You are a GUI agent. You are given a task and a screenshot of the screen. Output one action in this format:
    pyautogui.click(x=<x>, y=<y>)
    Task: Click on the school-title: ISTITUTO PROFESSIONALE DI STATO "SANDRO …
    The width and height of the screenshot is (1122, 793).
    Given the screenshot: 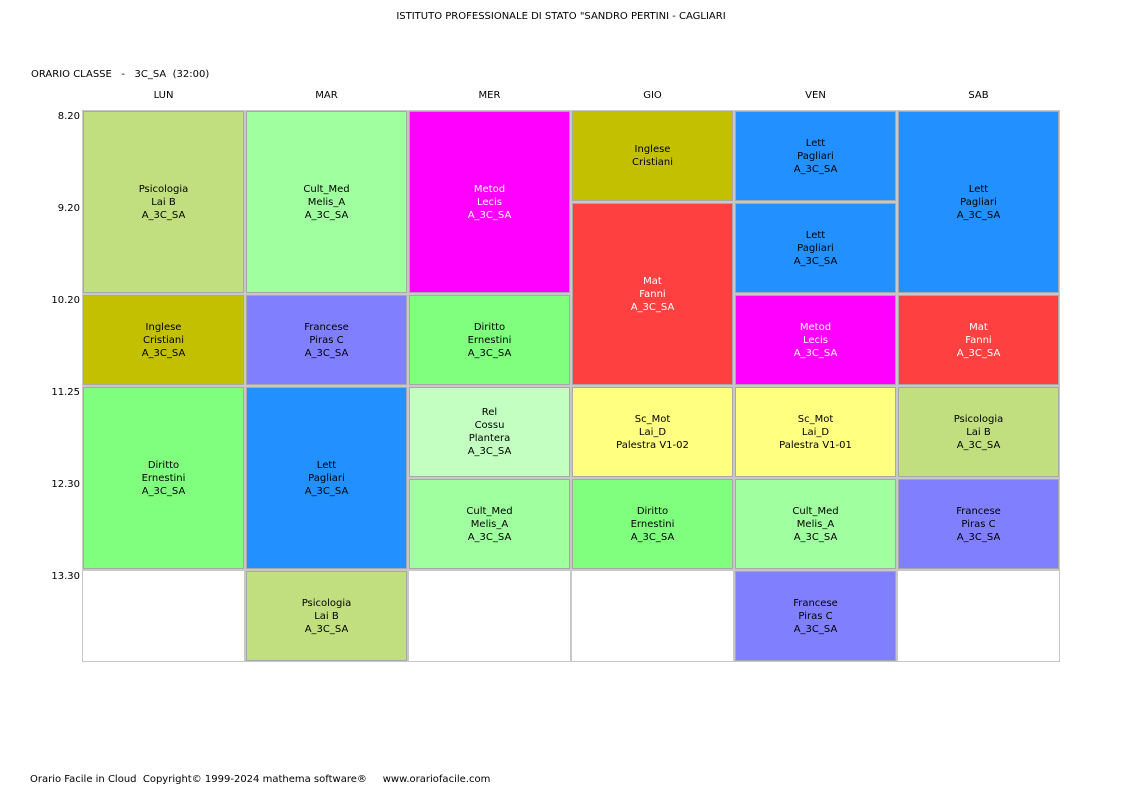 What is the action you would take?
    pyautogui.click(x=561, y=16)
    